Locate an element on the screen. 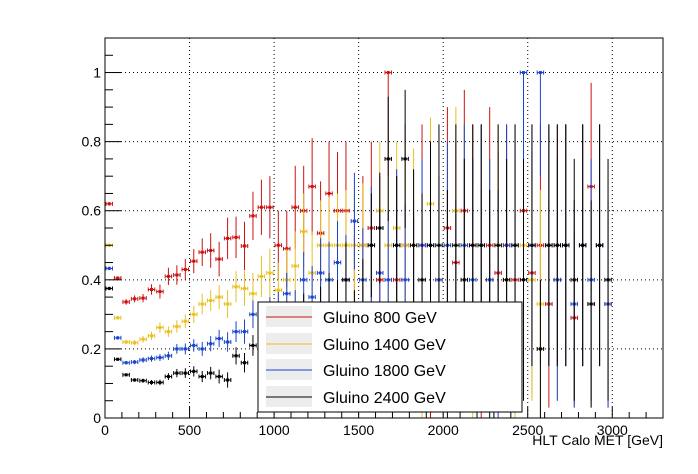 This screenshot has width=698, height=474. x-tick-label: 500 is located at coordinates (190, 430).